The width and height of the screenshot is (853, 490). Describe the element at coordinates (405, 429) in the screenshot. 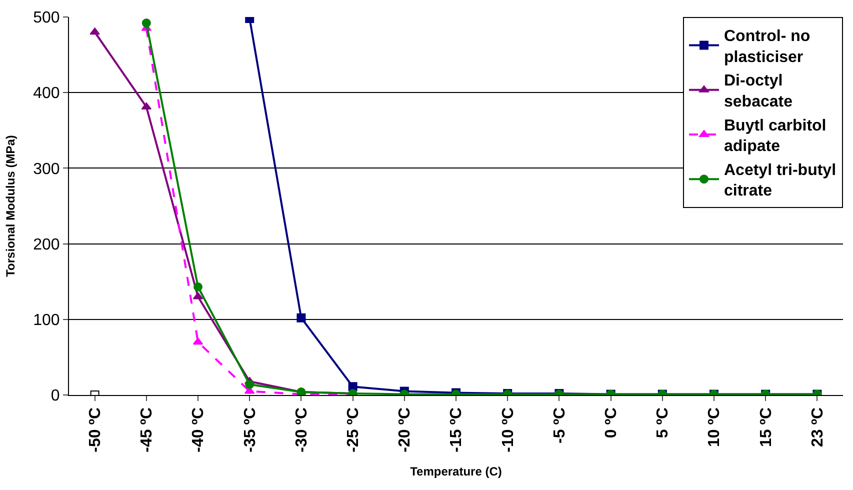

I see `x-tick-label: -20 ºC` at that location.